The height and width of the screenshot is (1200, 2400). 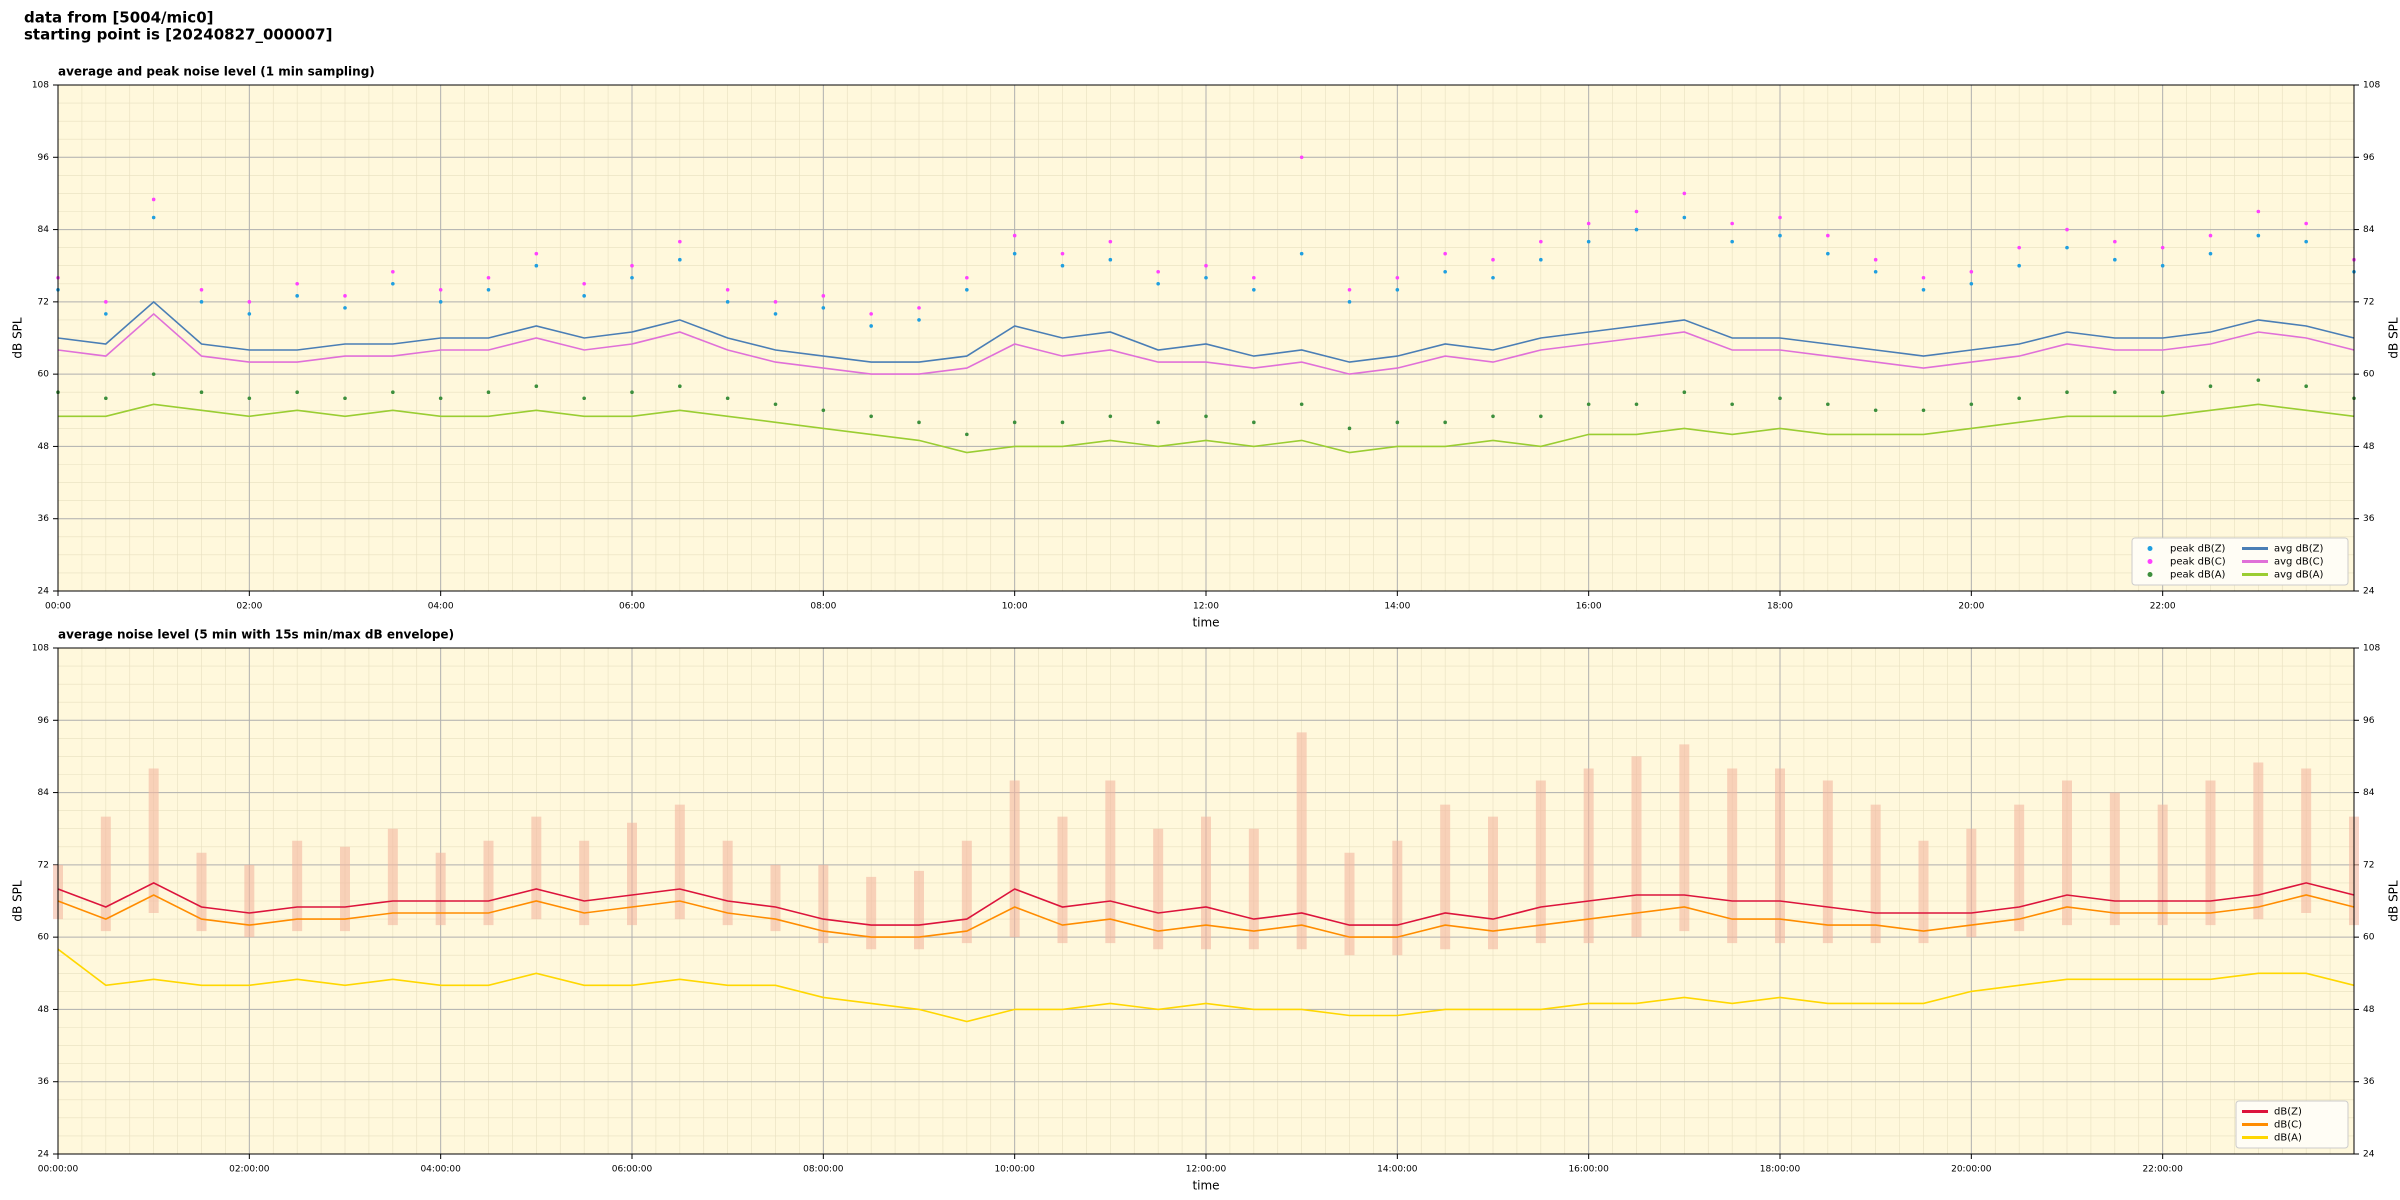 What do you see at coordinates (44, 230) in the screenshot?
I see `y-tick-label: 84` at bounding box center [44, 230].